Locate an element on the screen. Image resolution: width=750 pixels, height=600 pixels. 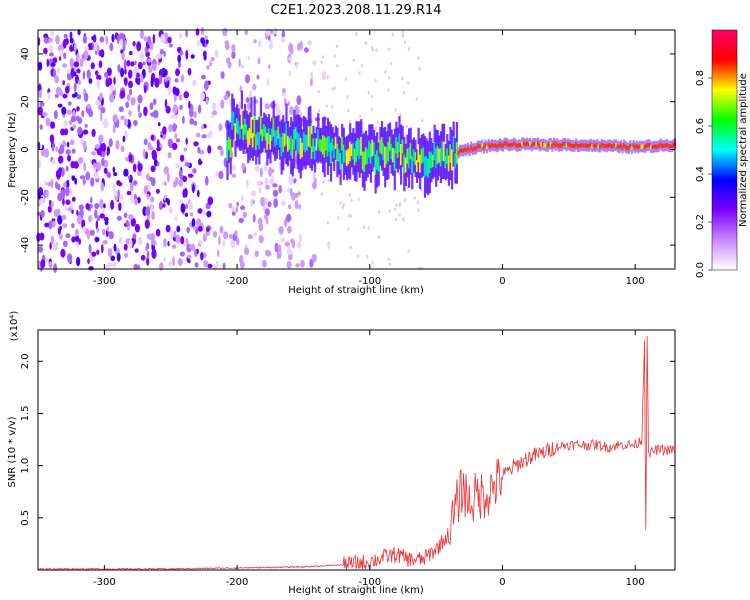
snr-y-scale-label: (x10⁴) is located at coordinates (14, 326).